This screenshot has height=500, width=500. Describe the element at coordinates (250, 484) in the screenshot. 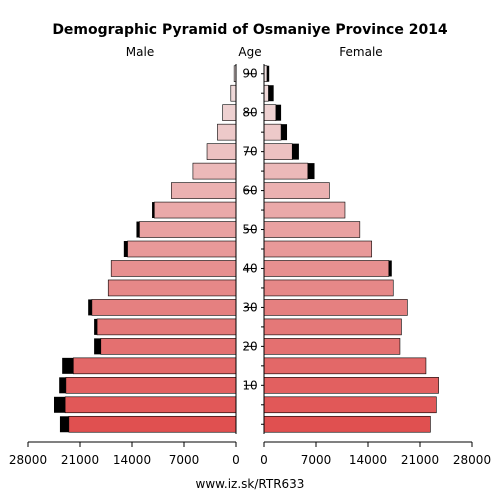

I see `footer-source: www.iz.sk/RTR633` at that location.